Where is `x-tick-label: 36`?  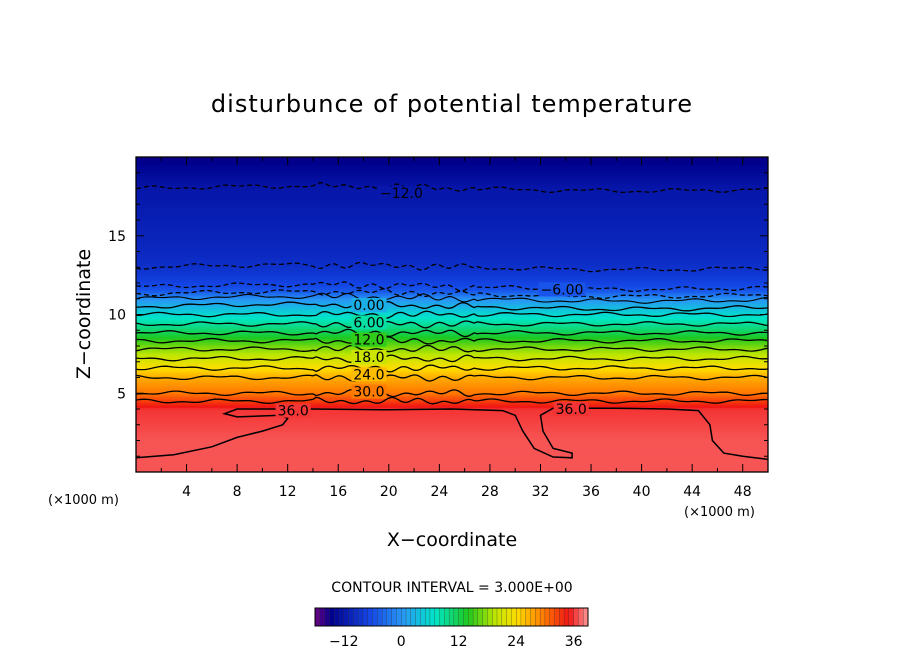
x-tick-label: 36 is located at coordinates (591, 492).